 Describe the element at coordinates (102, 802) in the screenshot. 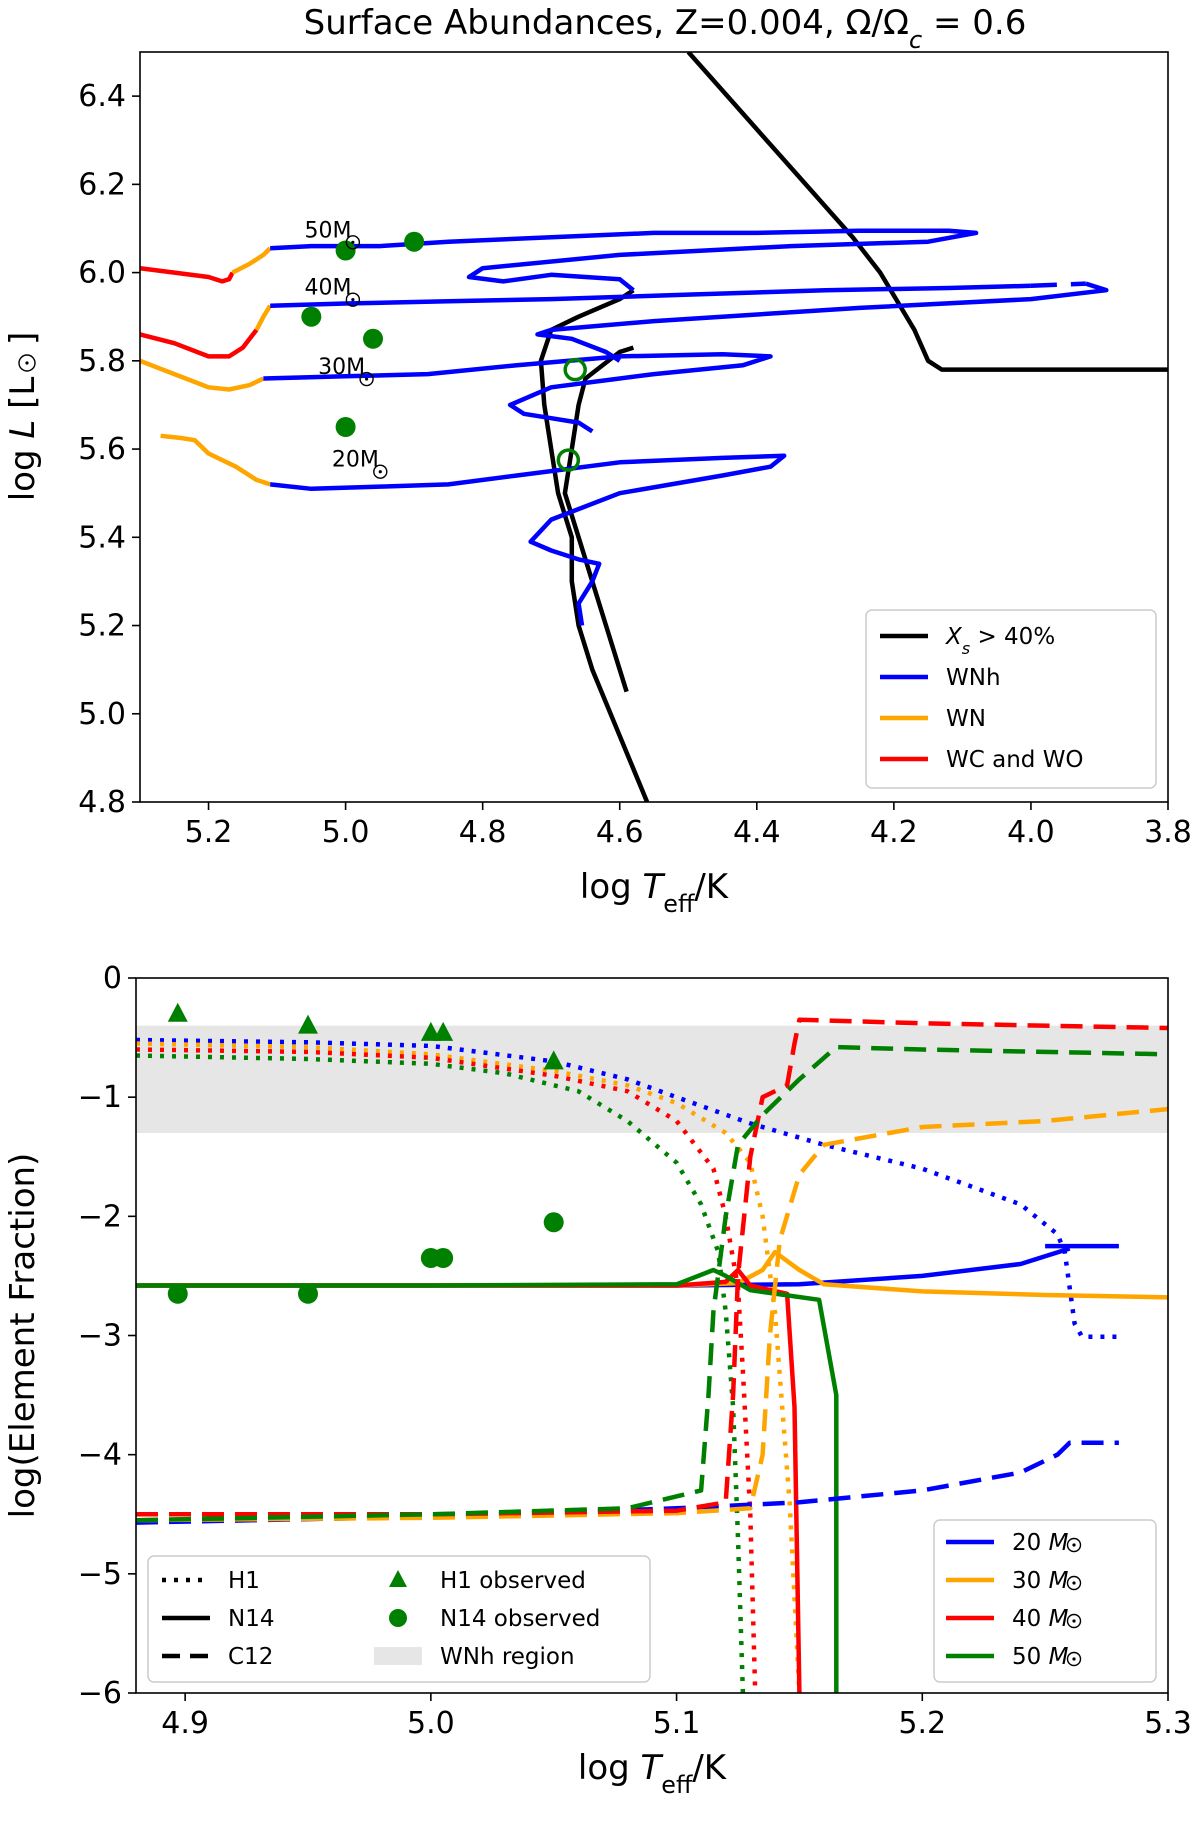

I see `top-ytick-label-0: 4.8` at that location.